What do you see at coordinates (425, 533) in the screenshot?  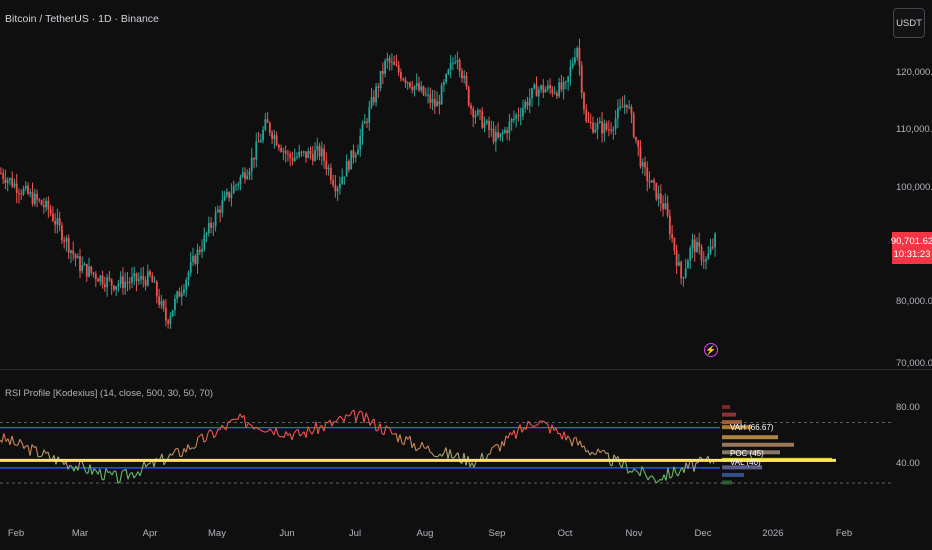 I see `time-label: Aug` at bounding box center [425, 533].